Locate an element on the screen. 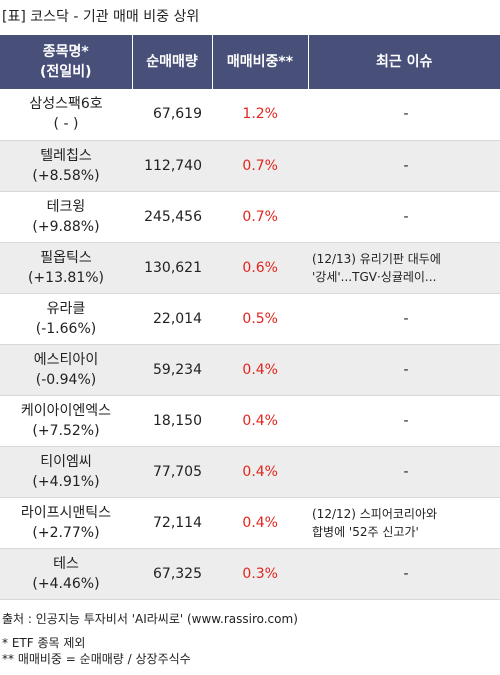  net-volume: 18,150 is located at coordinates (172, 421).